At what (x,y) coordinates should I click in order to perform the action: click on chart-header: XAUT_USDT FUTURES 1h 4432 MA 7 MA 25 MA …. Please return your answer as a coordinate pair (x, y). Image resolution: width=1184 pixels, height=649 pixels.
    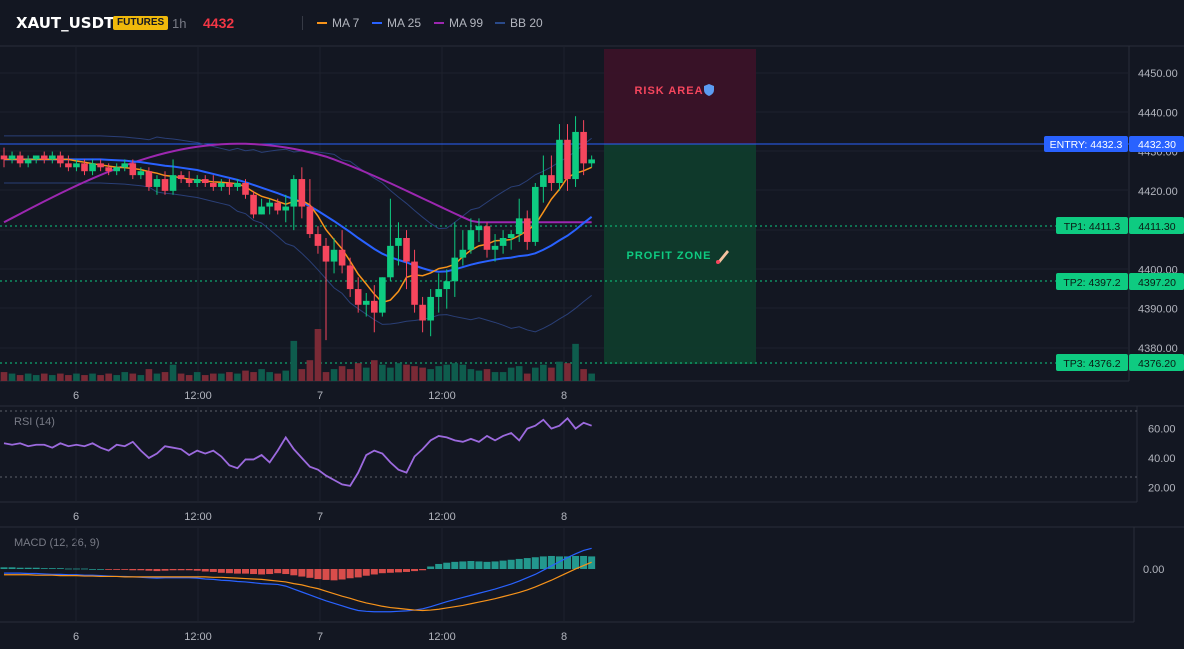
    Looking at the image, I should click on (592, 23).